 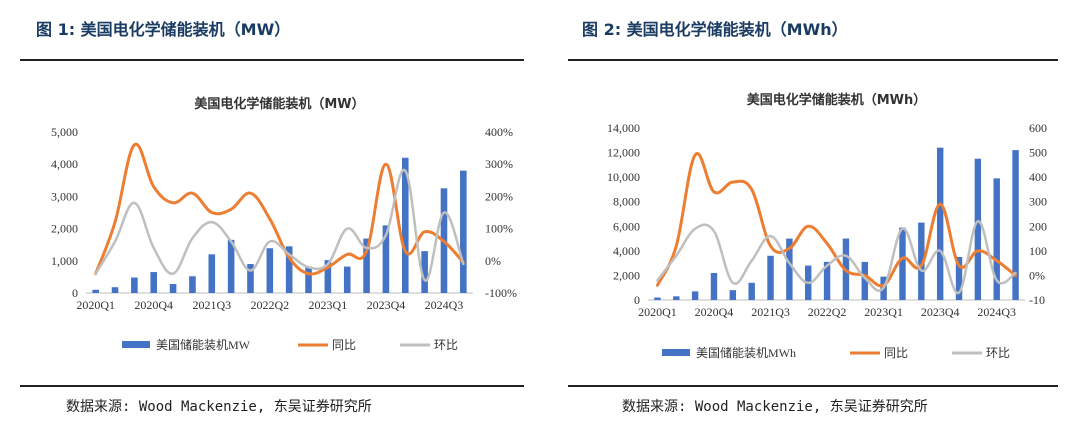 I want to click on y2-tick-label: -100%, so click(x=501, y=293).